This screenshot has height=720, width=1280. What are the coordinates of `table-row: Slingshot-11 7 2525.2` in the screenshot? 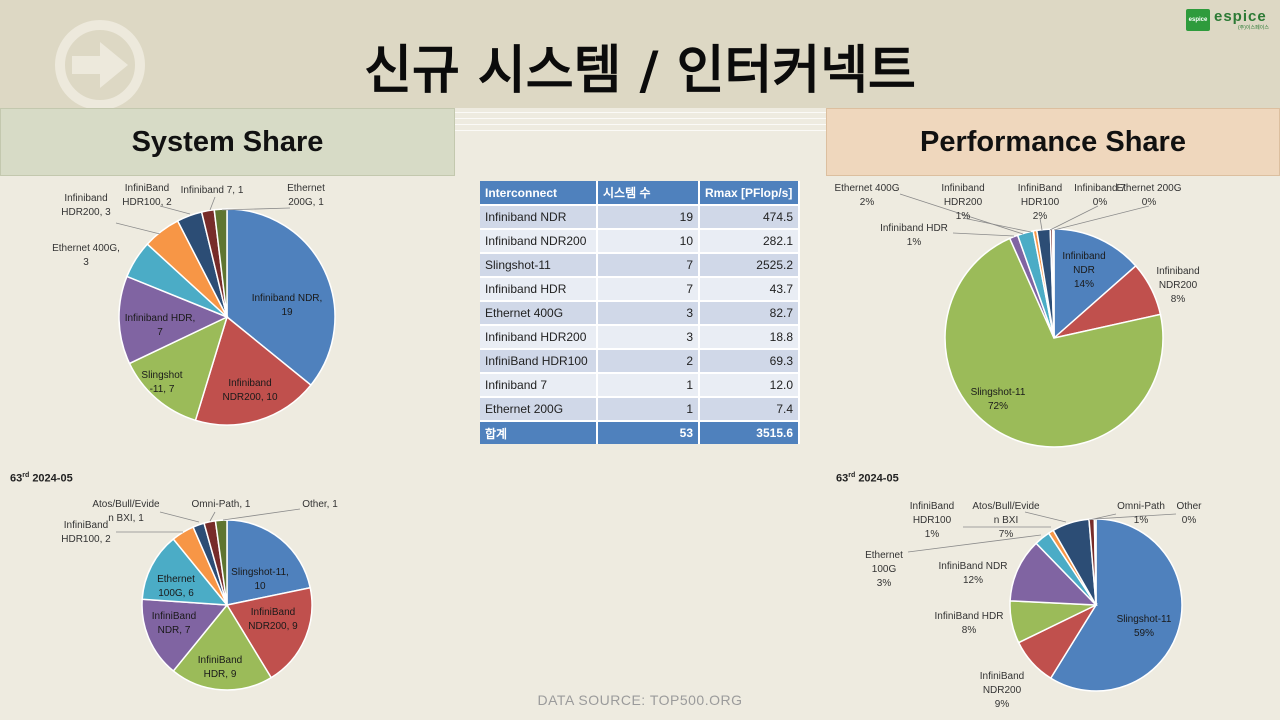 It's located at (640, 264).